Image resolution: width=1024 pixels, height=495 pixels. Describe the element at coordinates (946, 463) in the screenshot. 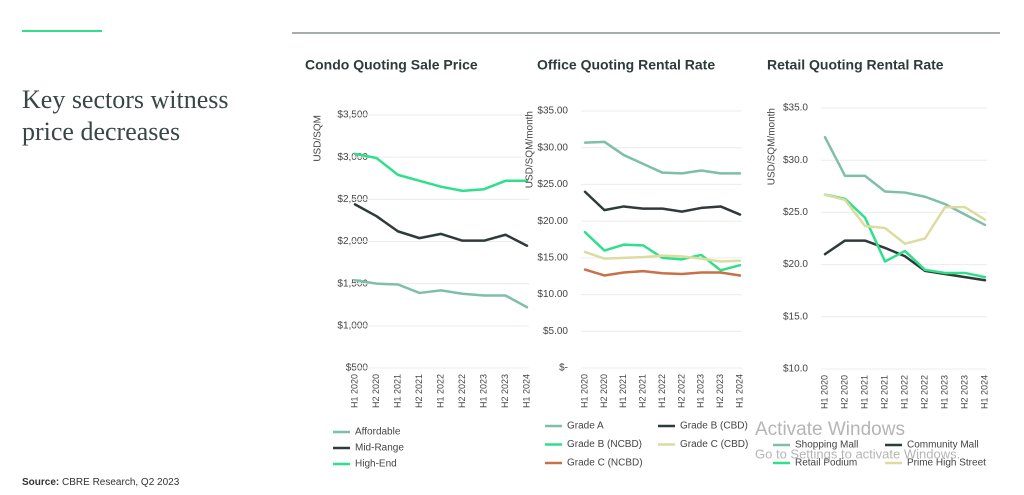

I see `legend-label: Prime High Street` at that location.